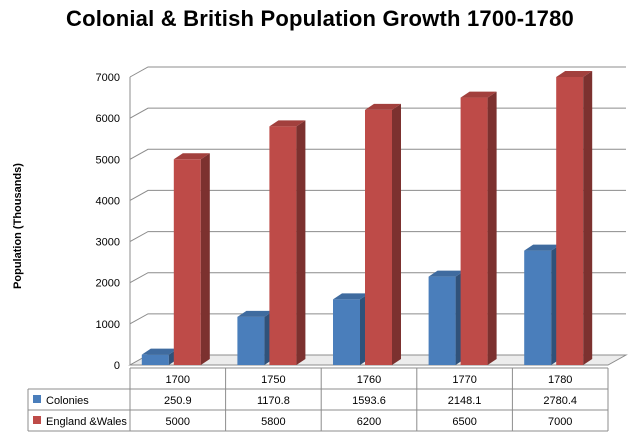  Describe the element at coordinates (464, 422) in the screenshot. I see `data-table-value: 6500` at that location.